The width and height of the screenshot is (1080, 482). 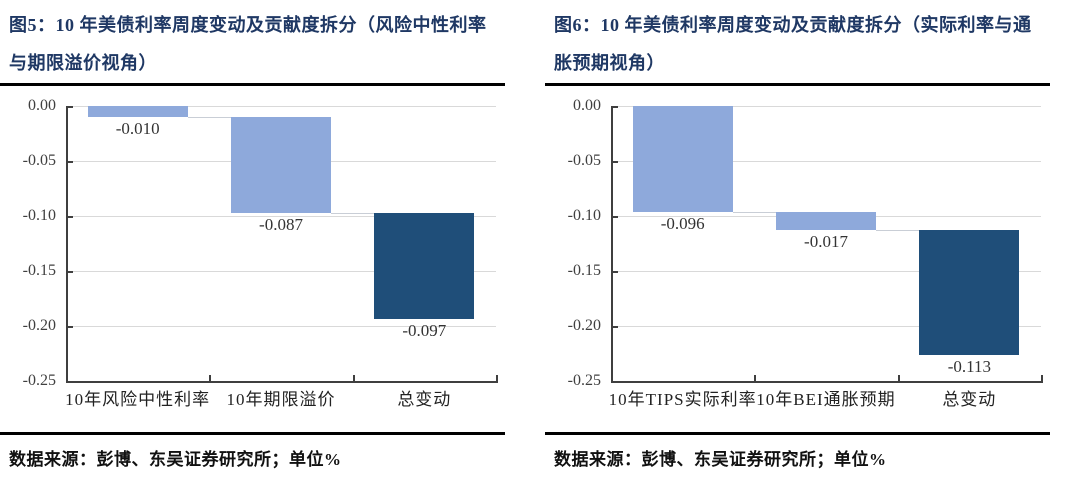 I want to click on figure-5-title: 图5：10 年美债利率周度变动及贡献度拆分（风险中性利率与期限溢价视角）, so click(x=248, y=44).